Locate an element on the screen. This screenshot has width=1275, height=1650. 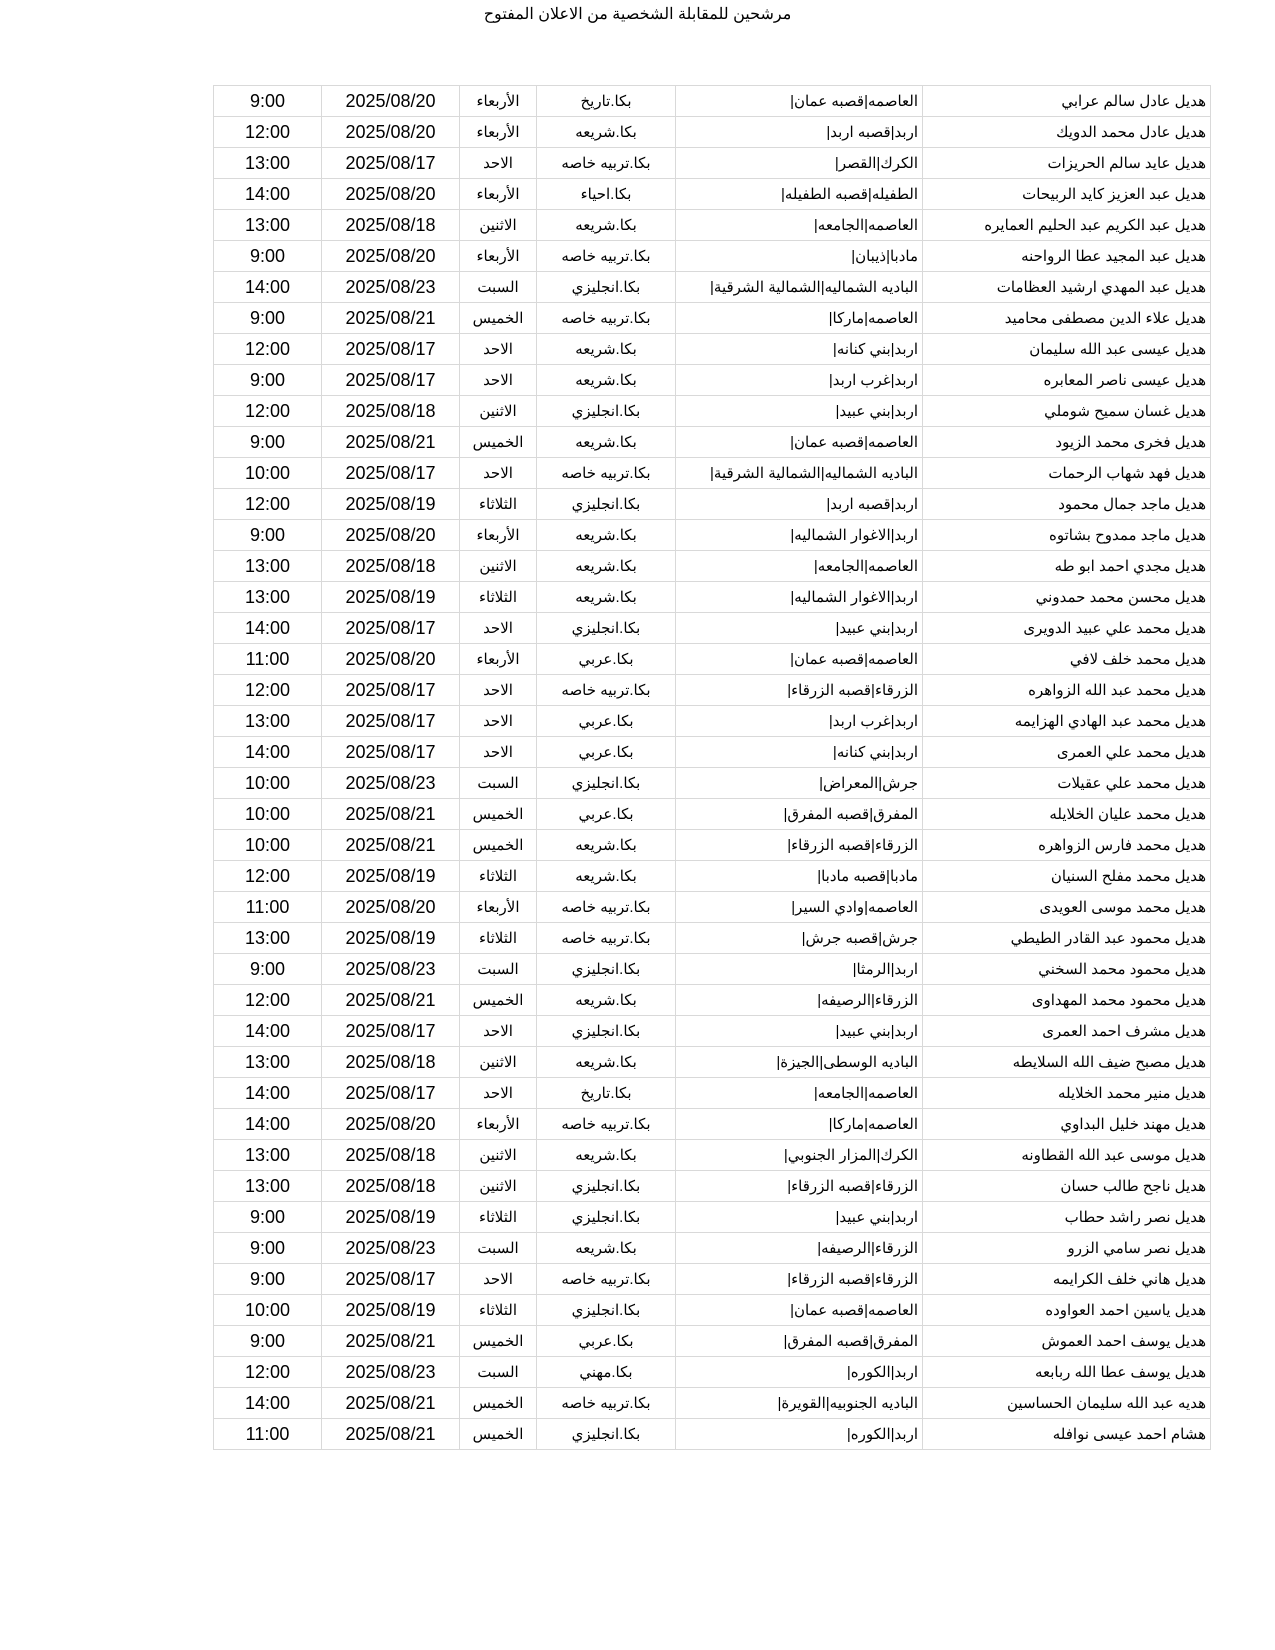
candidate-name-cell: هديل محمد عبد الهادي الهزايمه is located at coordinates (1066, 721).